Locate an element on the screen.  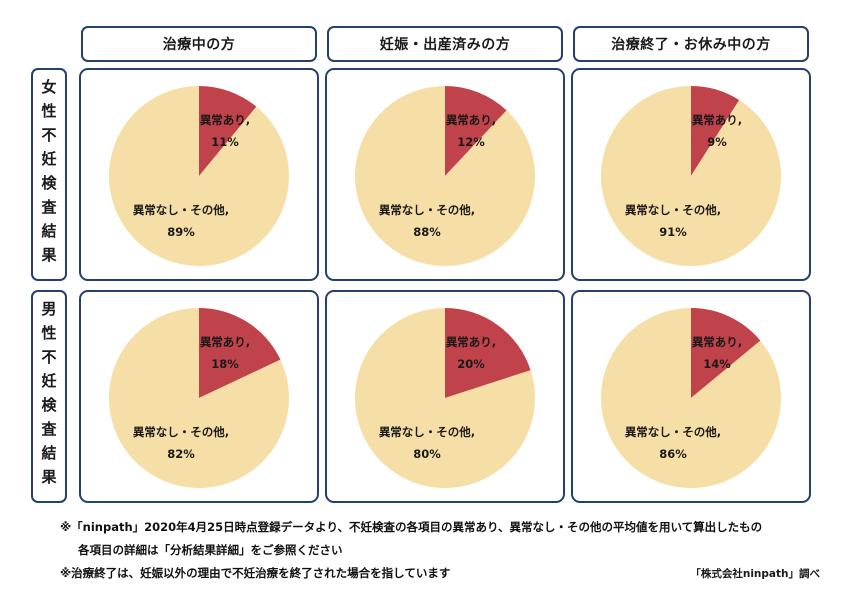
abnormal-percent: 12% is located at coordinates (471, 142).